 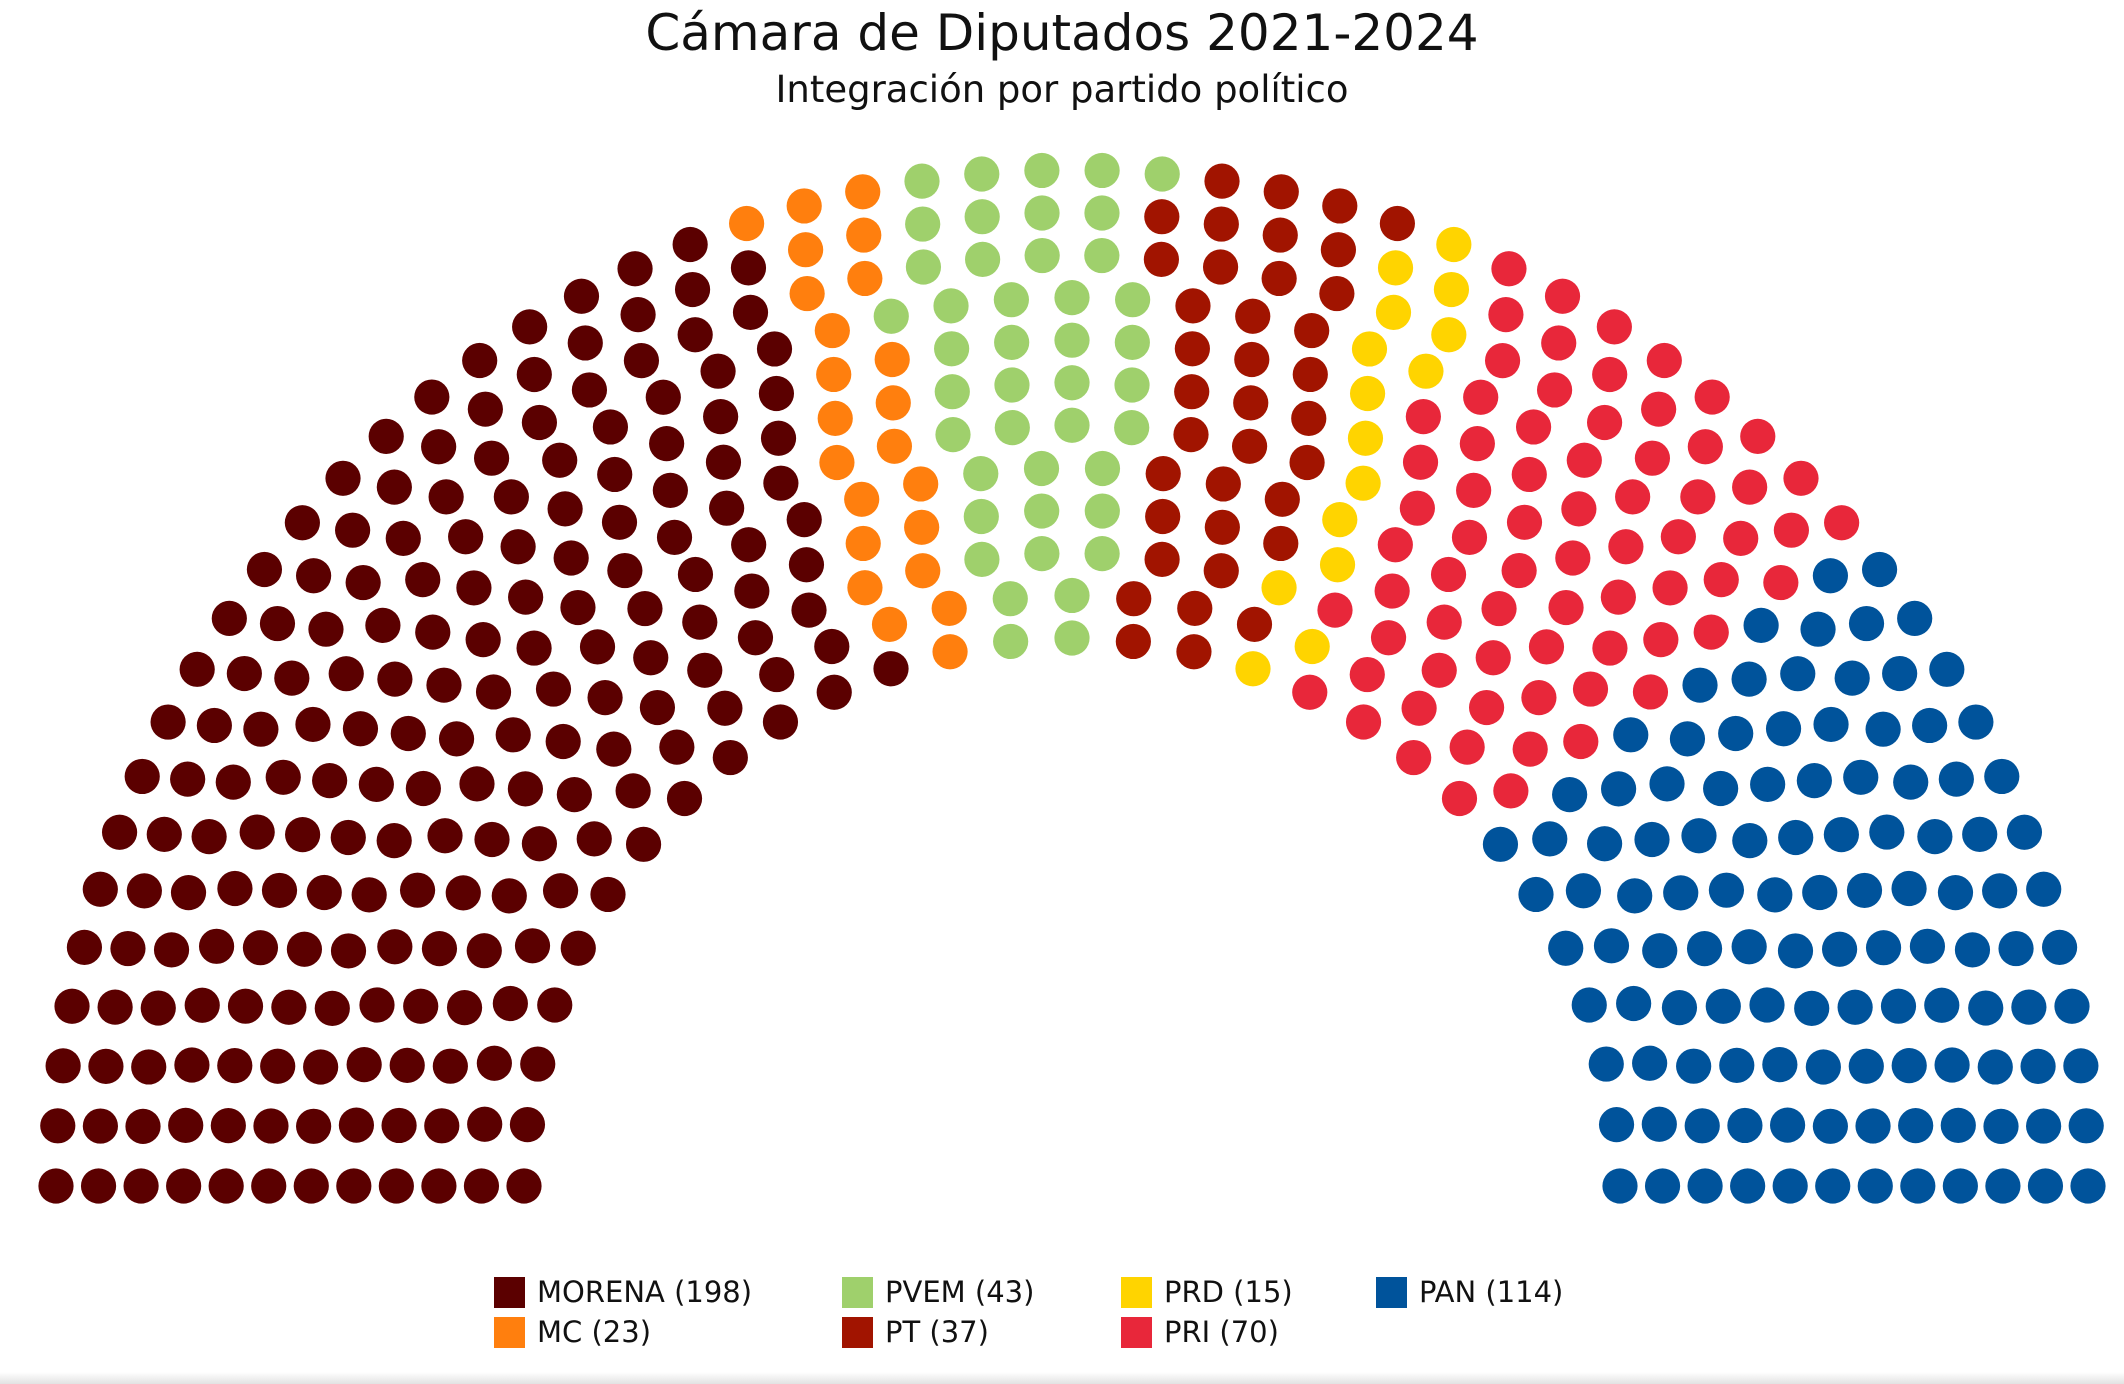 What do you see at coordinates (572, 1332) in the screenshot?
I see `legend-item-mc: MC (23)` at bounding box center [572, 1332].